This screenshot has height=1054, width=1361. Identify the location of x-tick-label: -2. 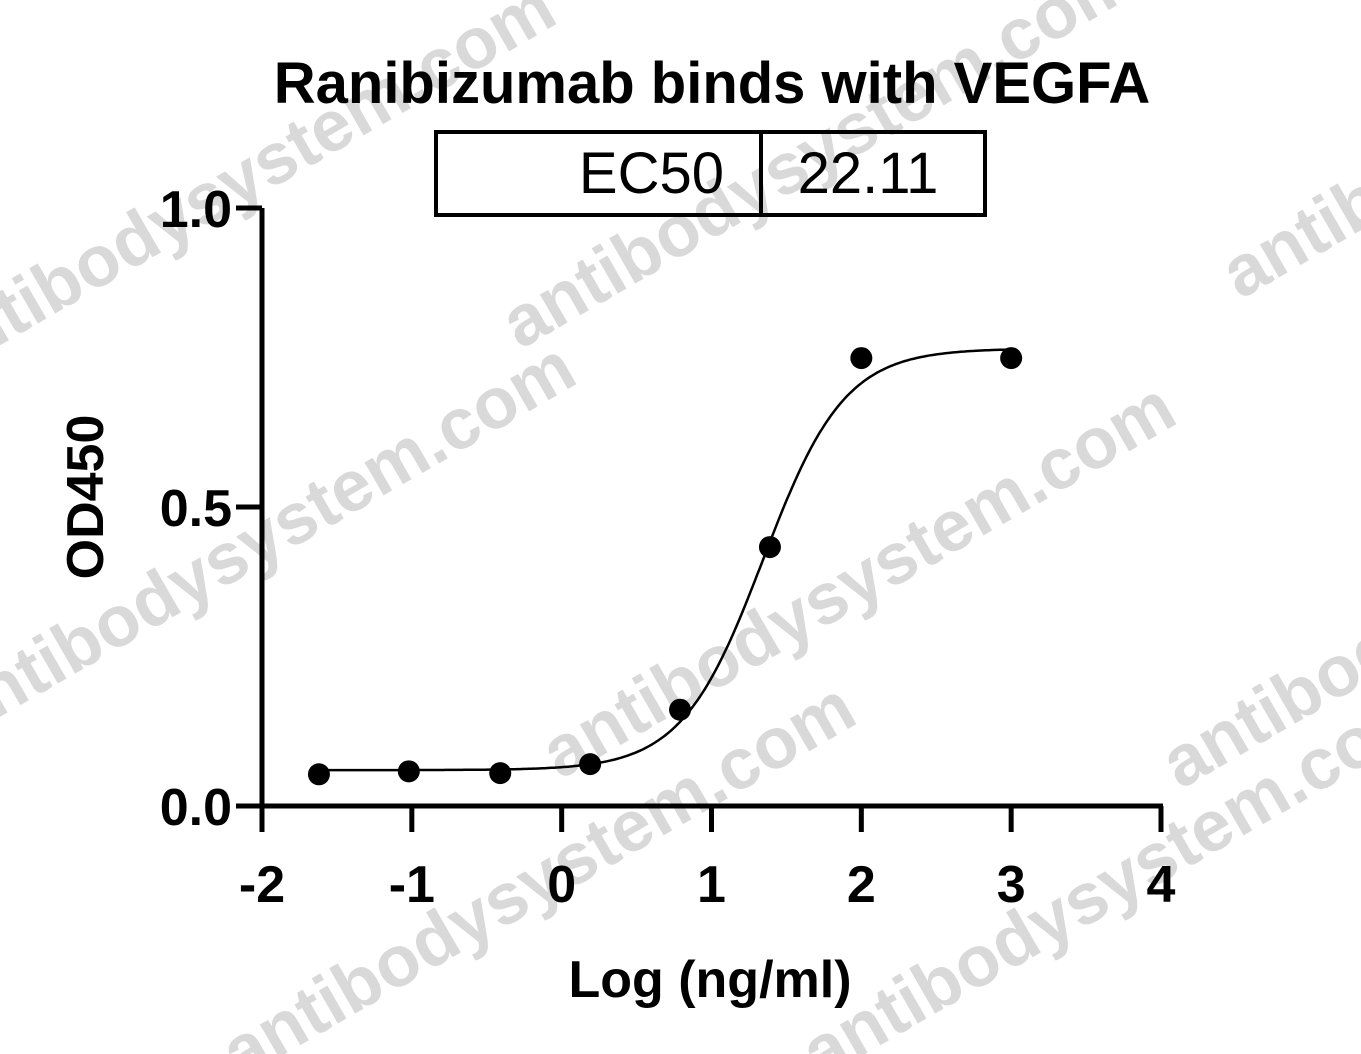
(262, 885).